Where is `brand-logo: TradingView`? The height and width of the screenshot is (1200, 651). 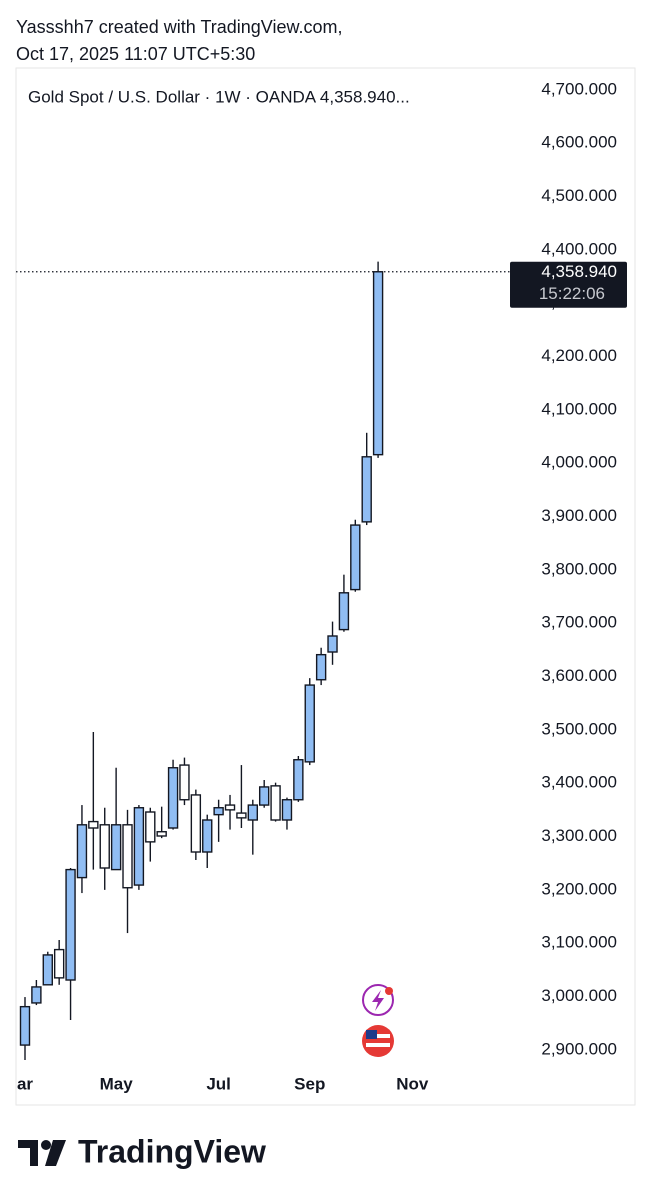
brand-logo: TradingView is located at coordinates (142, 1151).